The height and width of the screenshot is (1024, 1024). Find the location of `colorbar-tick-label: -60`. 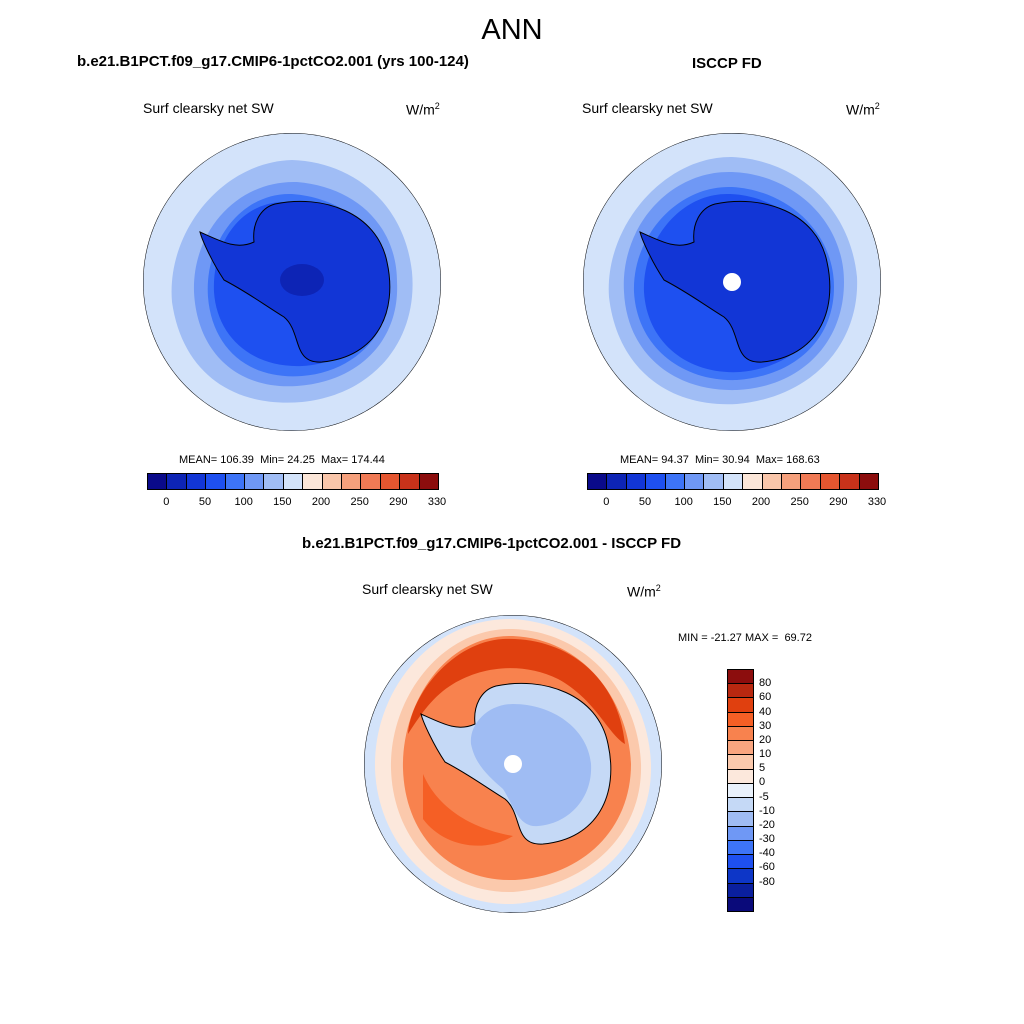

colorbar-tick-label: -60 is located at coordinates (767, 867).